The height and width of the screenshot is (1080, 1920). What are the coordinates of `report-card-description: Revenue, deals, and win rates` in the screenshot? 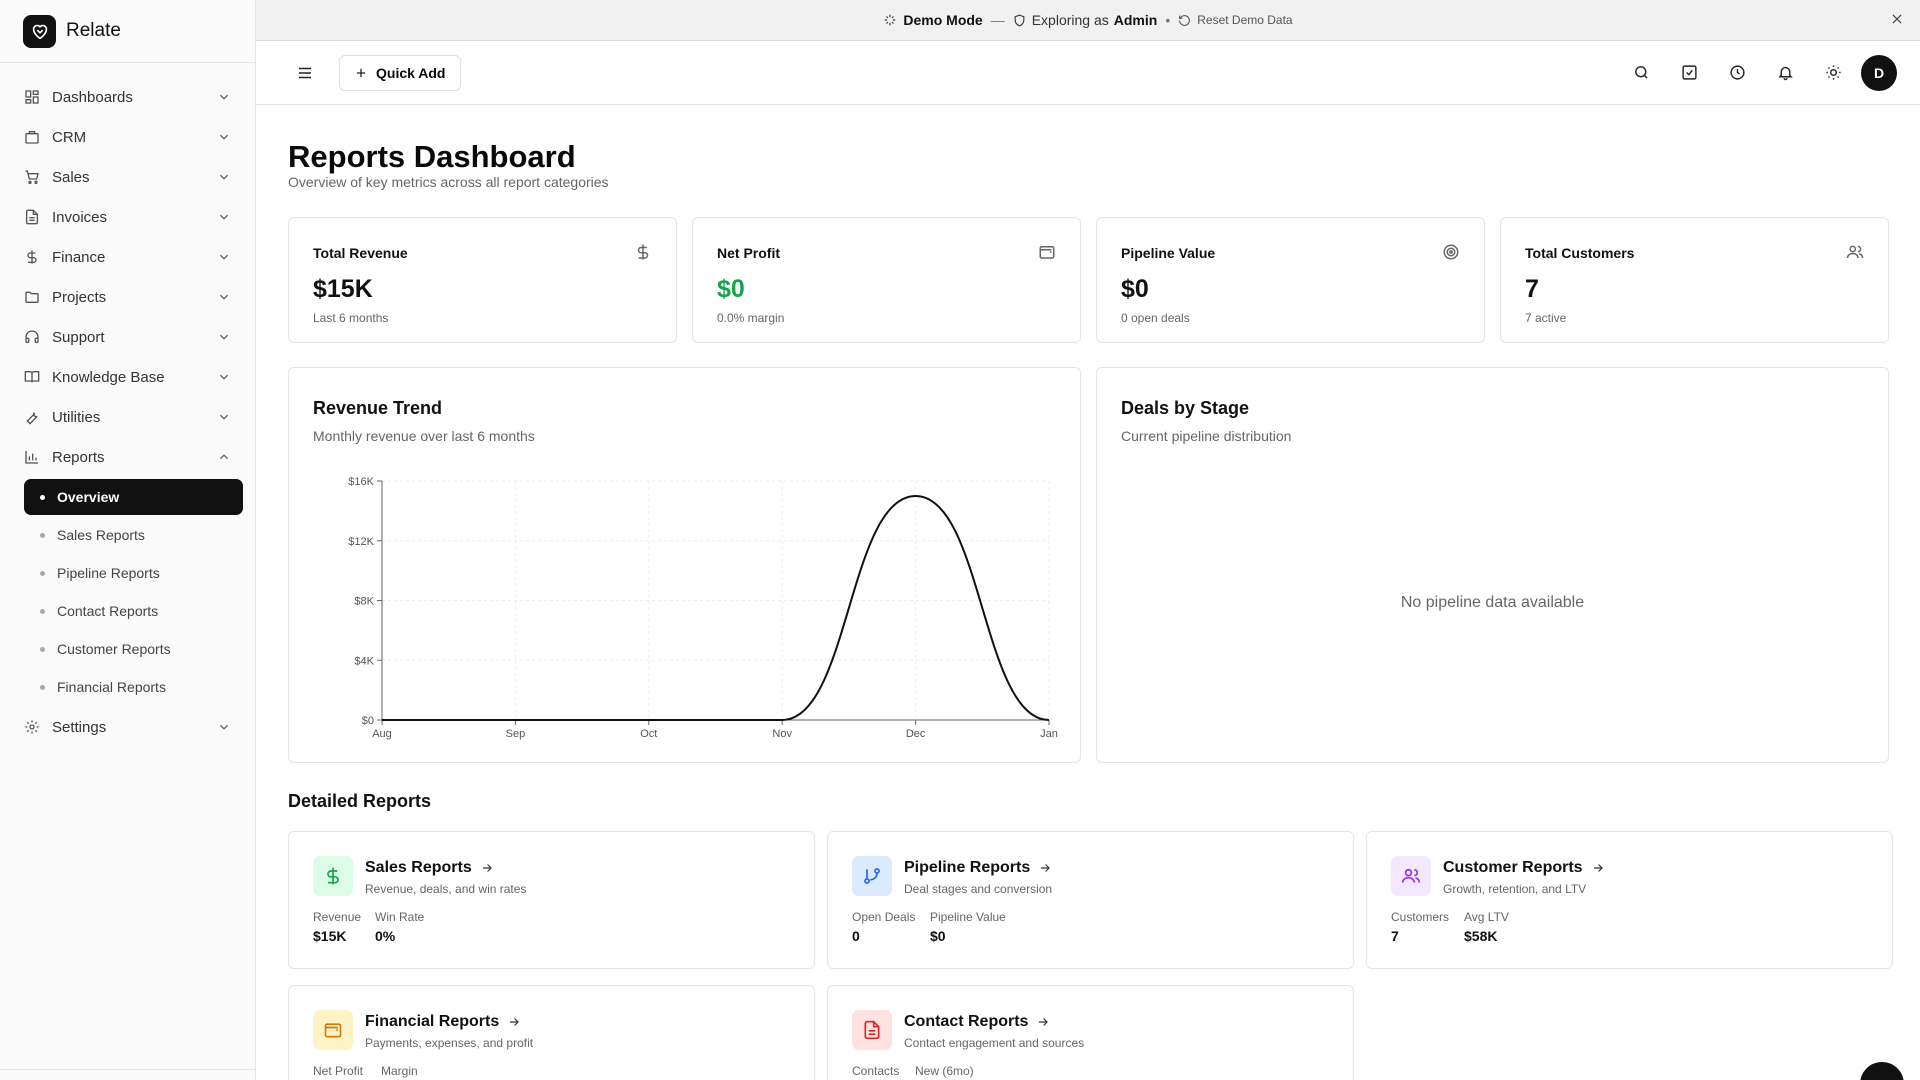 It's located at (446, 889).